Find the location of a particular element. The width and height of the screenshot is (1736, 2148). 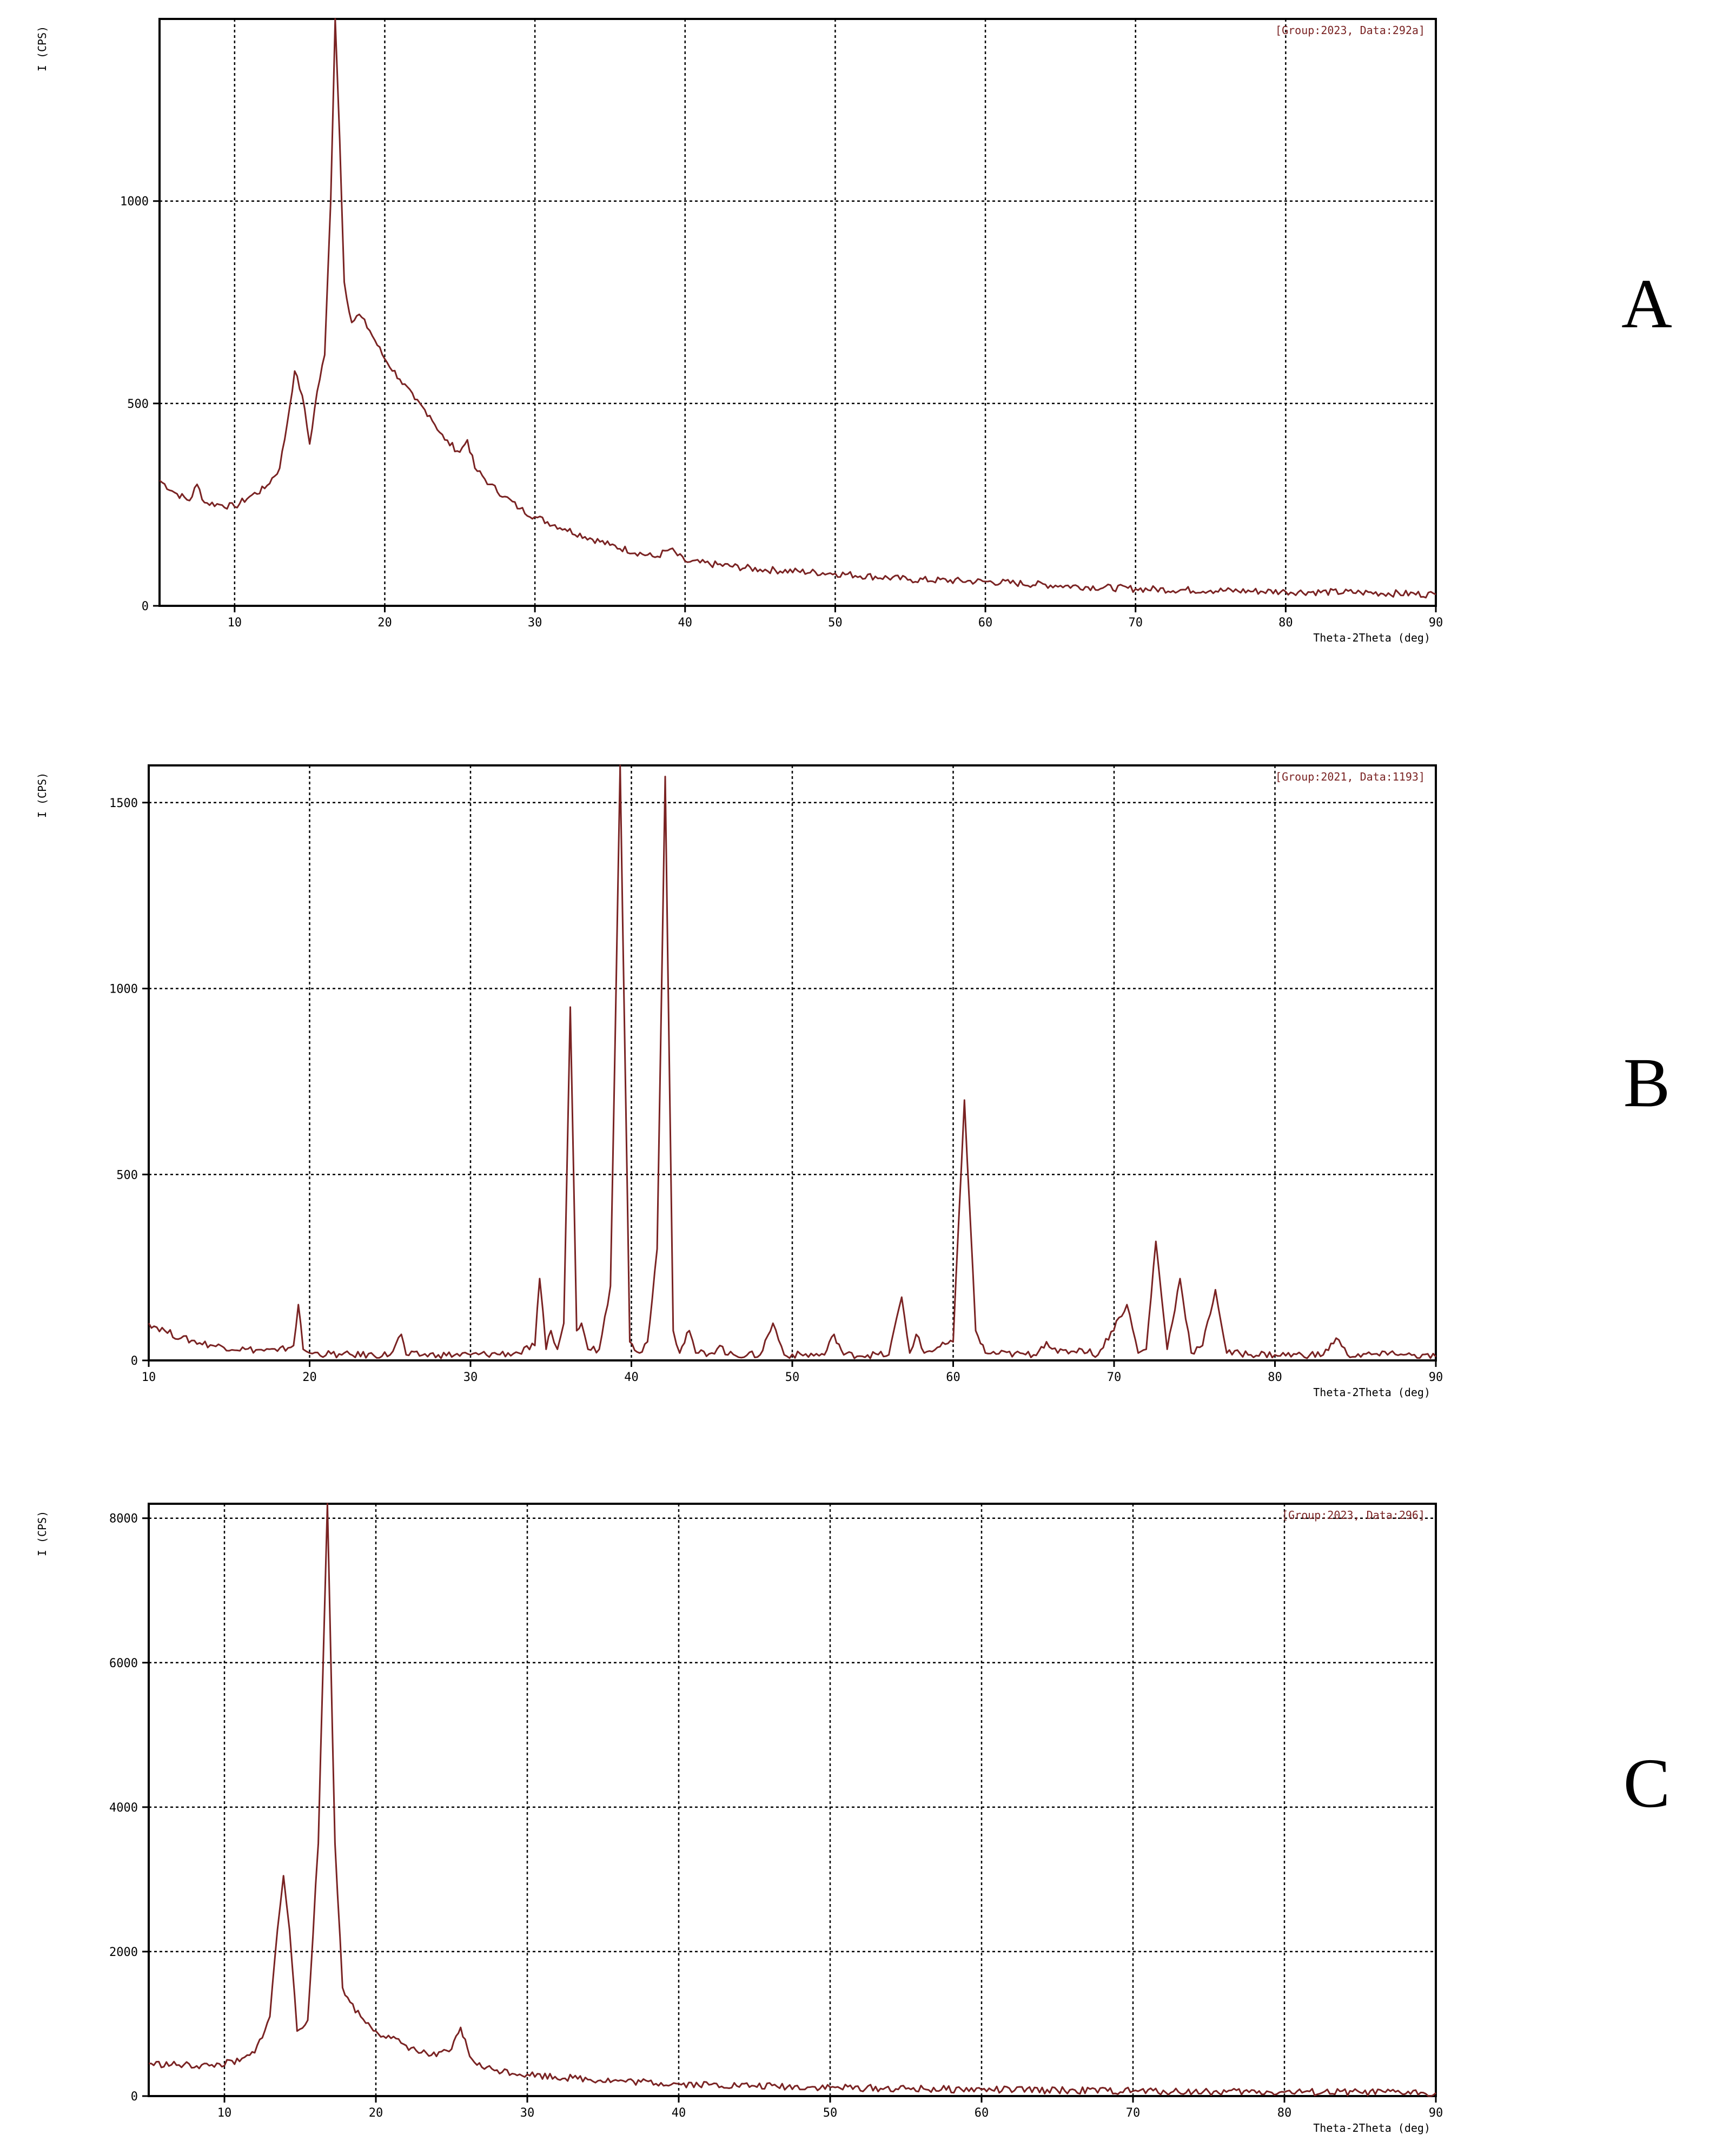

chart-3-x-tick-label: 80 is located at coordinates (1284, 2113).